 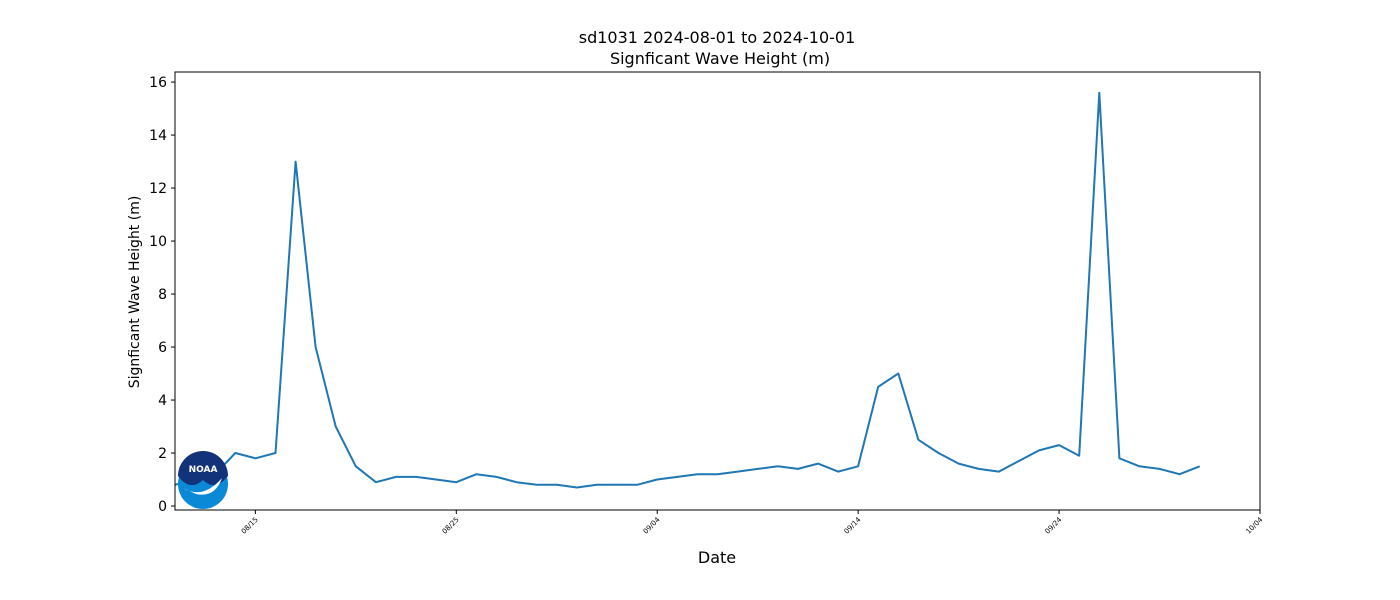 What do you see at coordinates (158, 136) in the screenshot?
I see `y-tick-label: 14` at bounding box center [158, 136].